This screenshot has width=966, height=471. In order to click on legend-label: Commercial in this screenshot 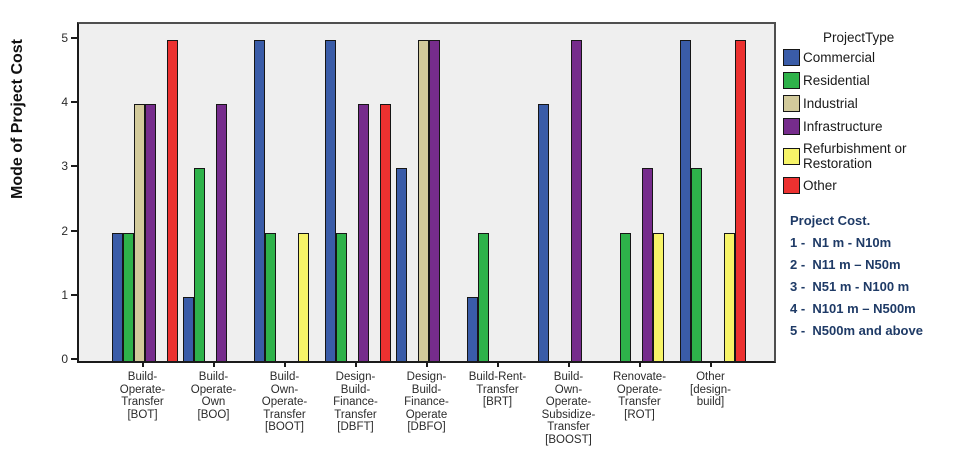, I will do `click(839, 57)`.